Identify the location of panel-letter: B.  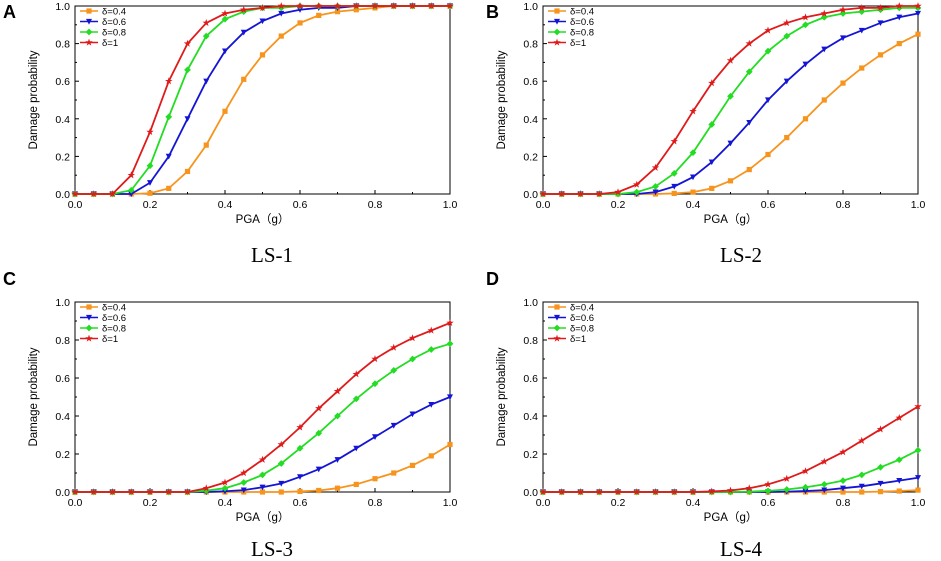
(492, 12).